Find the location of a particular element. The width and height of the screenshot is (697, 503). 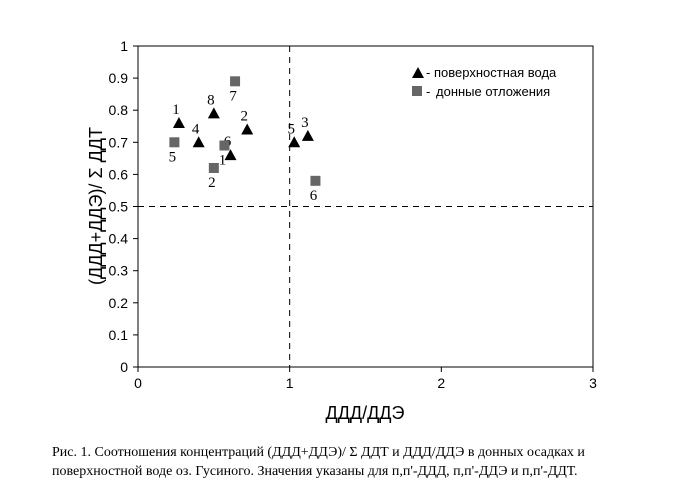

y-tick-label: 0.6 is located at coordinates (119, 174).